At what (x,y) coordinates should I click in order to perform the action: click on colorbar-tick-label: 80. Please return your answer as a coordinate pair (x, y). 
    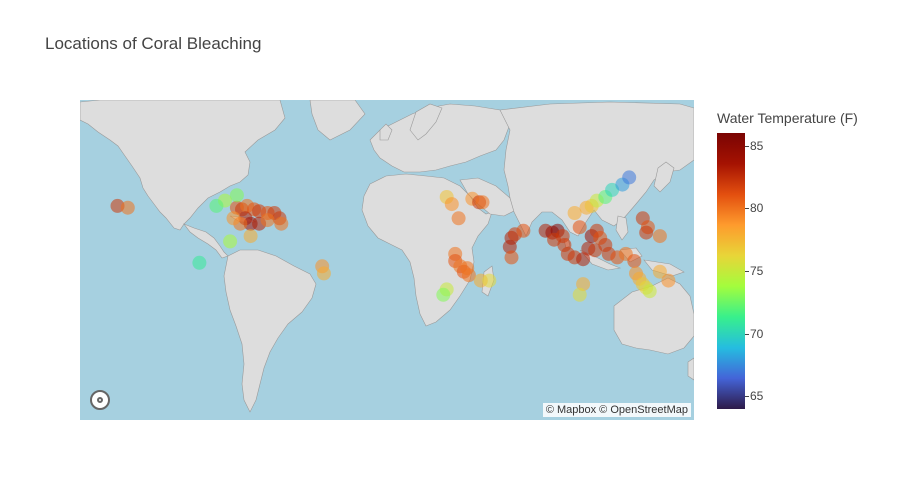
    Looking at the image, I should click on (757, 208).